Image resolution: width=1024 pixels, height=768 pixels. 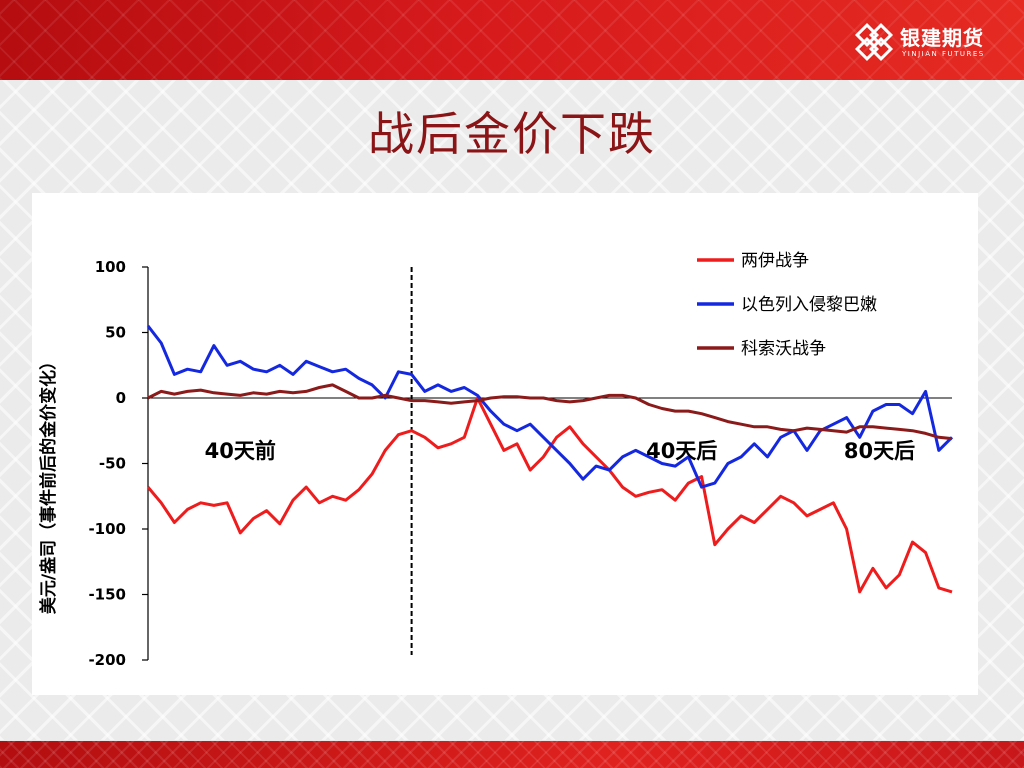 I want to click on y-tick-label: -150, so click(x=107, y=595).